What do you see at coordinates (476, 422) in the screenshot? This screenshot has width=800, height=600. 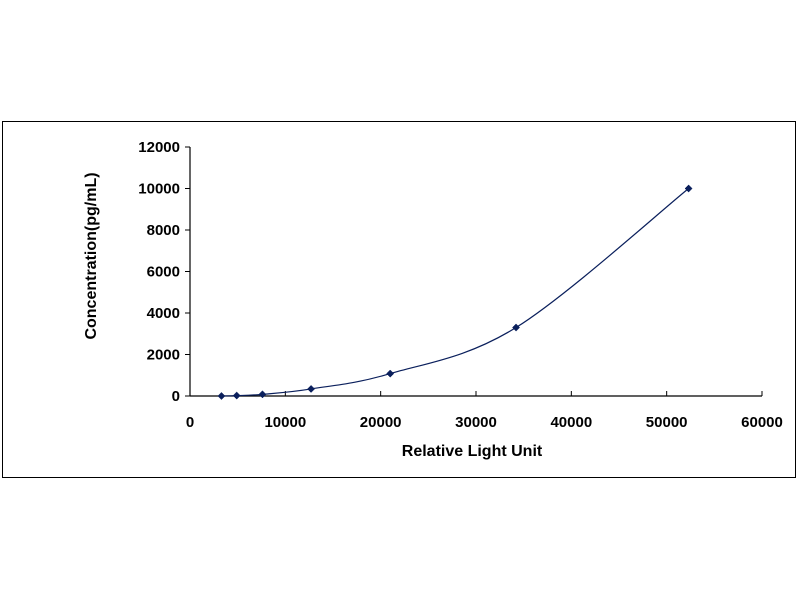 I see `x-tick-label: 30000` at bounding box center [476, 422].